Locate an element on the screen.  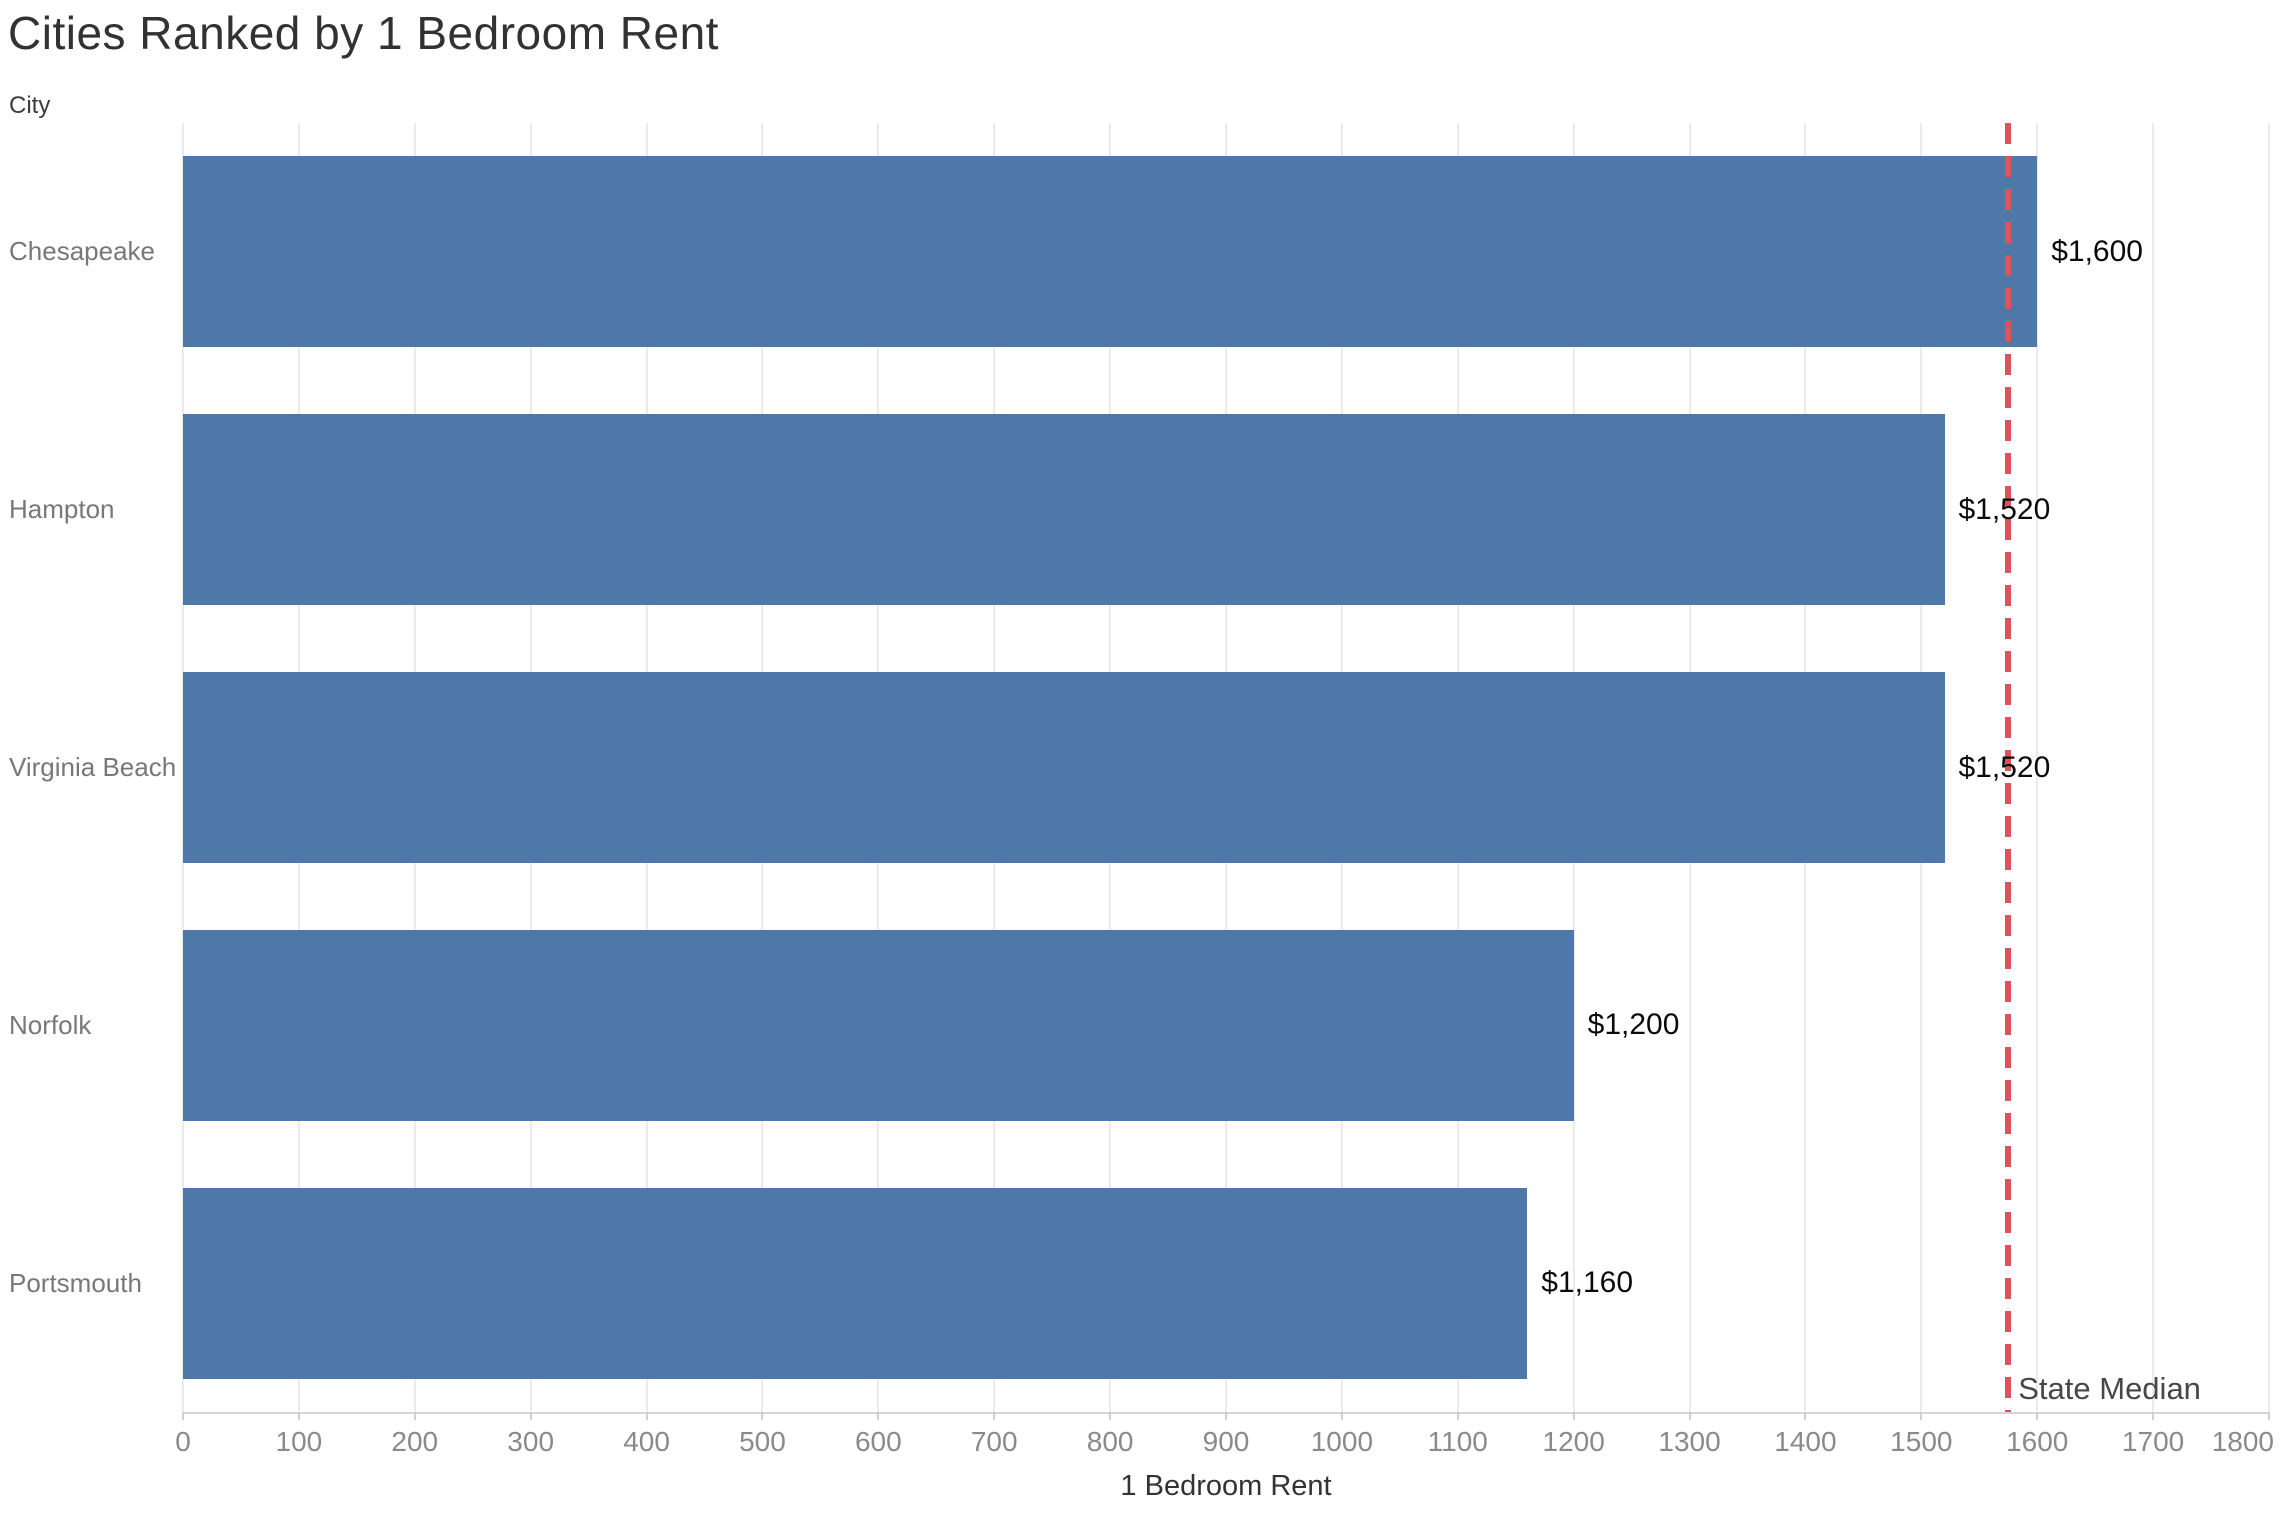
tick-label: 1600 is located at coordinates (2037, 1441).